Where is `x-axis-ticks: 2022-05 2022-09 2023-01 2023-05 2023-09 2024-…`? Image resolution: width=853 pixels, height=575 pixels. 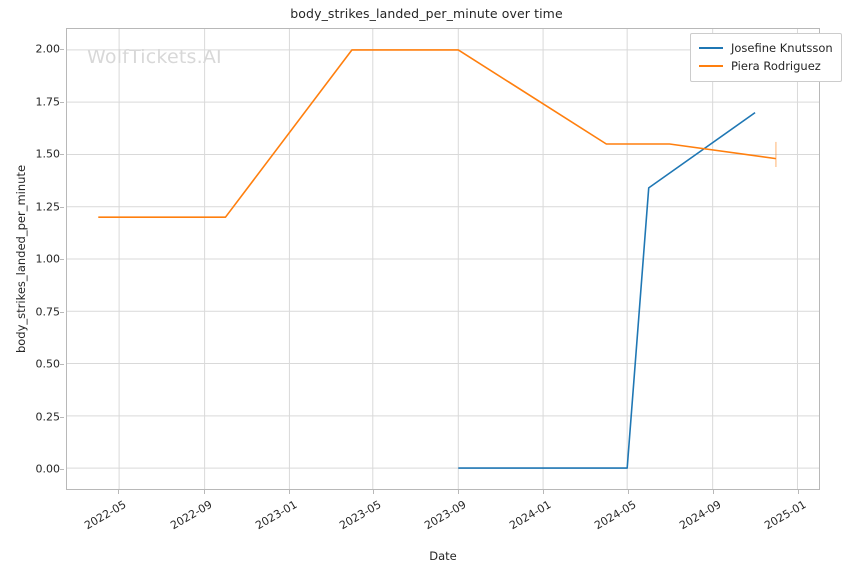 x-axis-ticks: 2022-05 2022-09 2023-01 2023-05 2023-09 2024-… is located at coordinates (426, 520).